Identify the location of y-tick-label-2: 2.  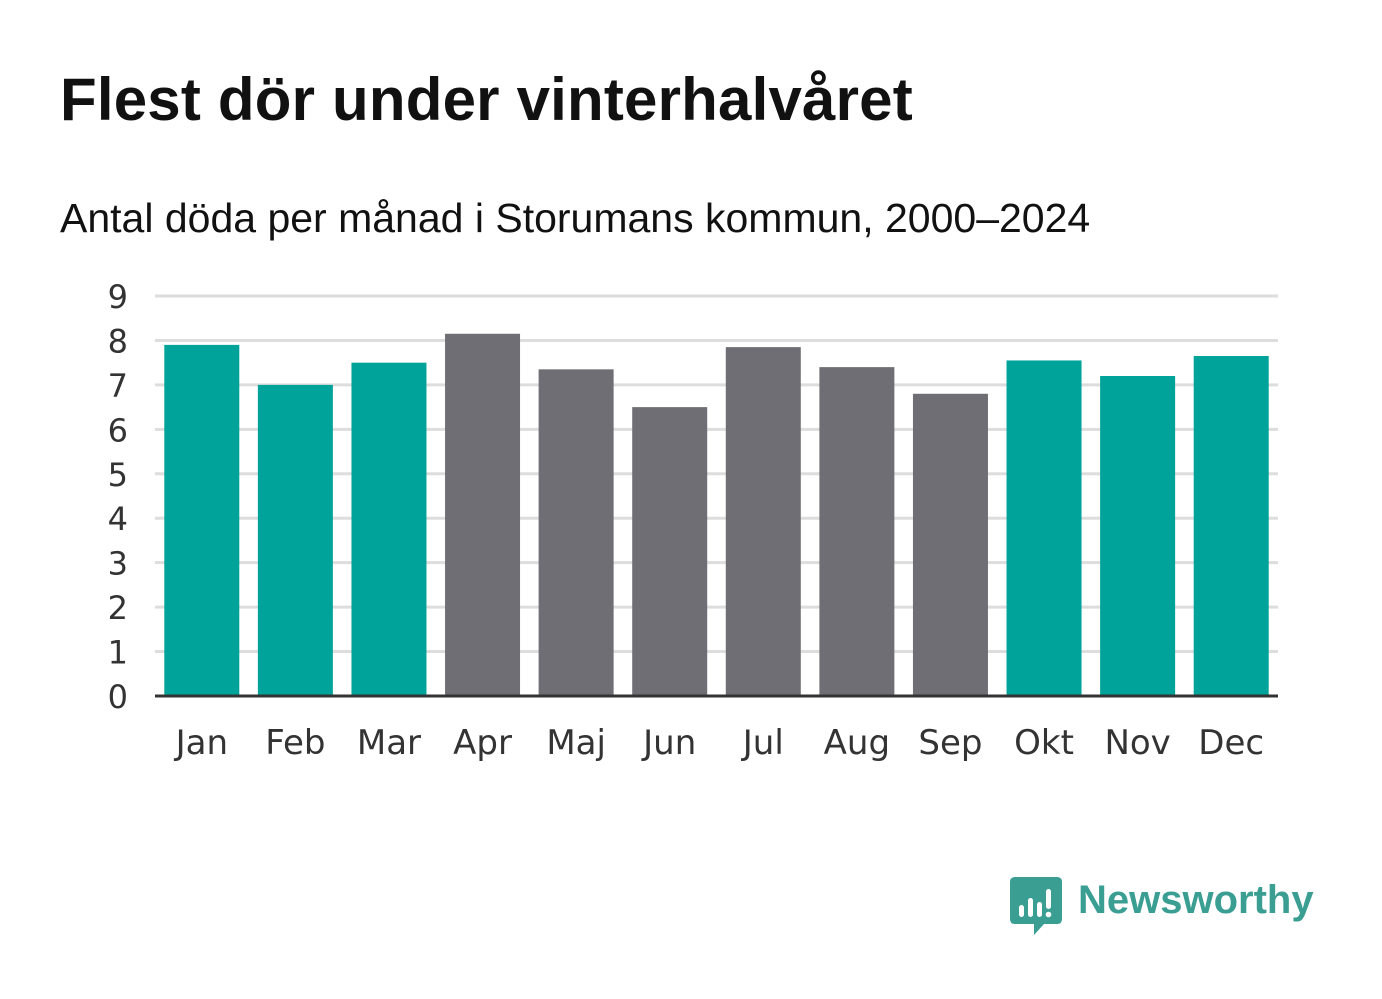
(118, 608).